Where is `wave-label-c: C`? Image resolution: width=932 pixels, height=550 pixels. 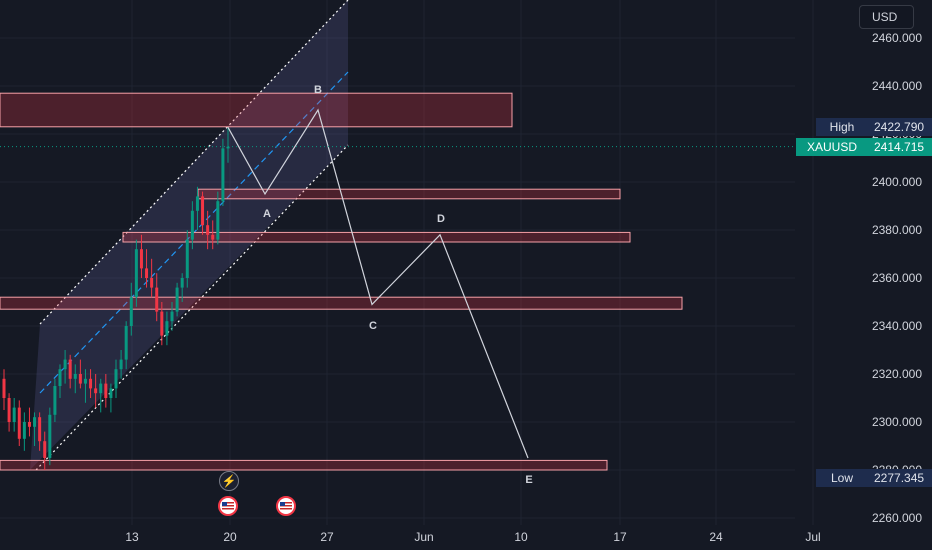 wave-label-c: C is located at coordinates (373, 326).